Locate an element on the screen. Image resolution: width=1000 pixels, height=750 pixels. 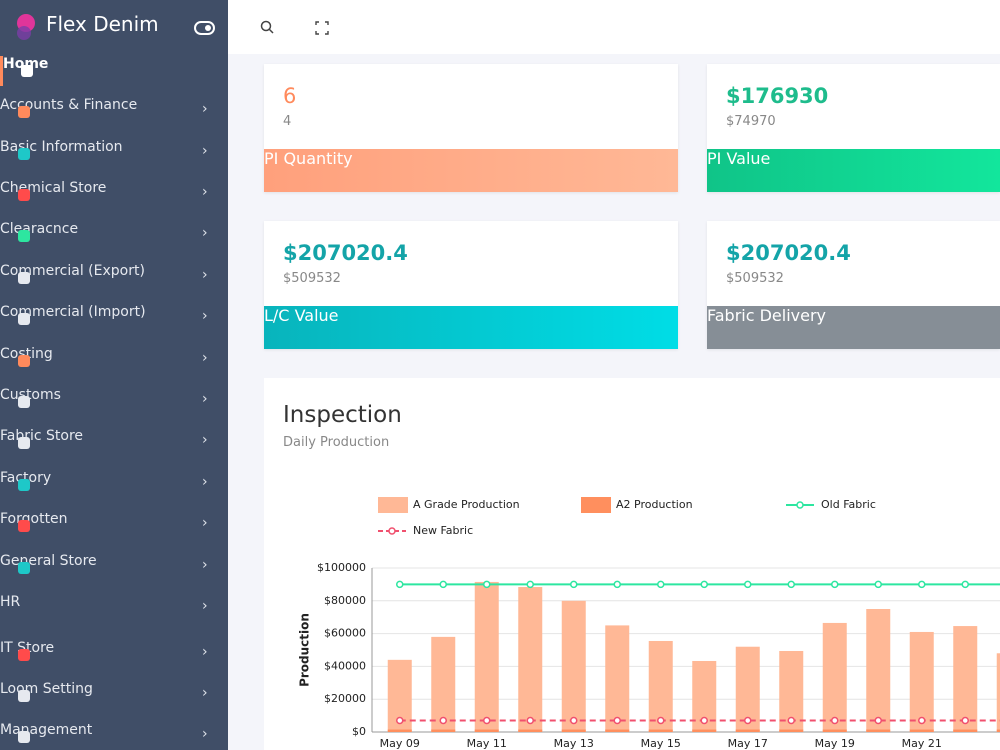
menu-item: Factory › is located at coordinates (114, 485).